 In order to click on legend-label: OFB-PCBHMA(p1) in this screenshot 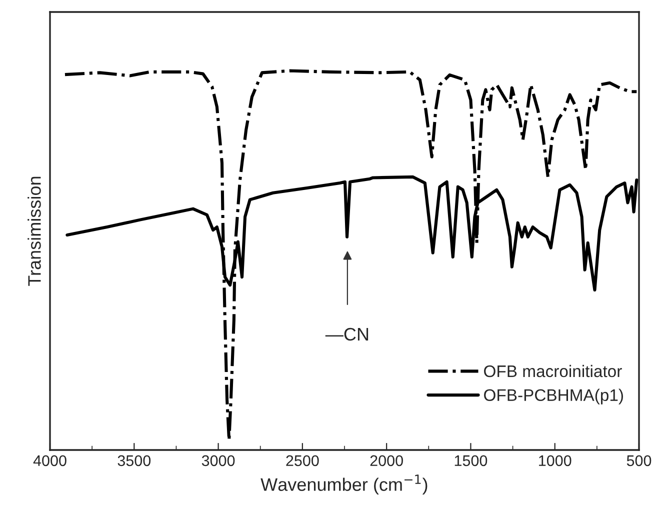, I will do `click(553, 396)`.